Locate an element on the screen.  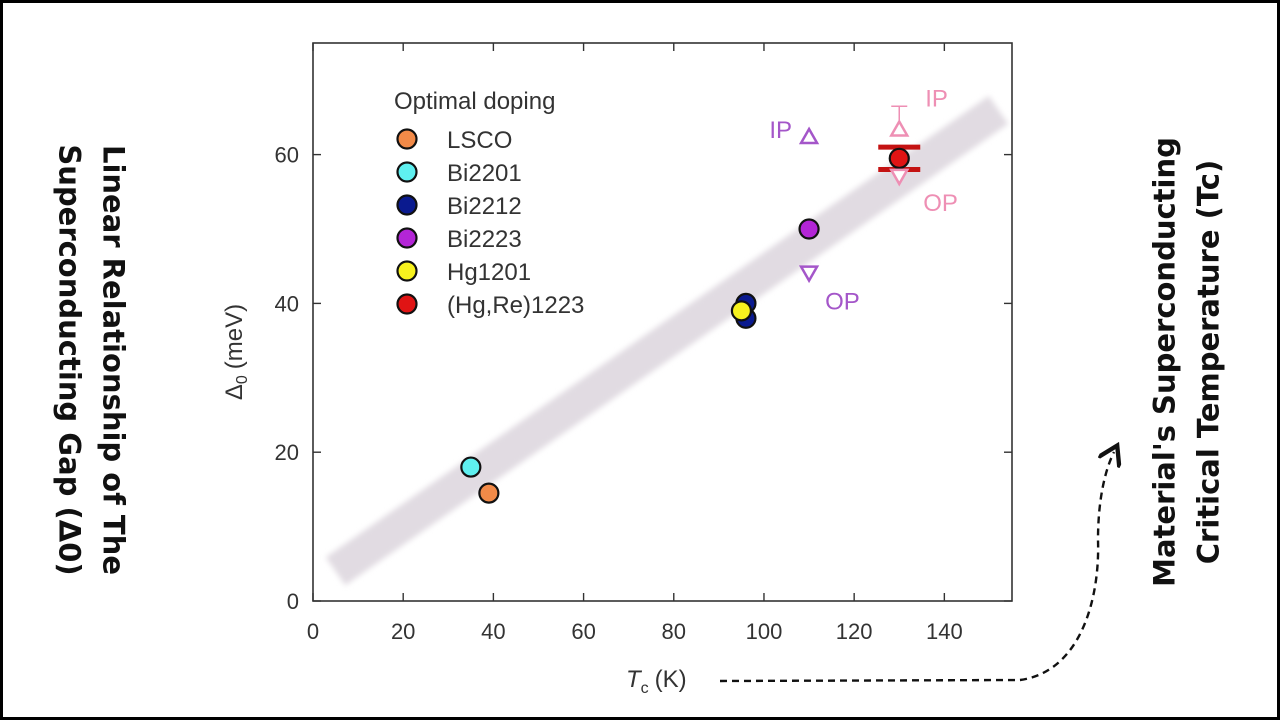
pointer-arrow is located at coordinates (916, 567).